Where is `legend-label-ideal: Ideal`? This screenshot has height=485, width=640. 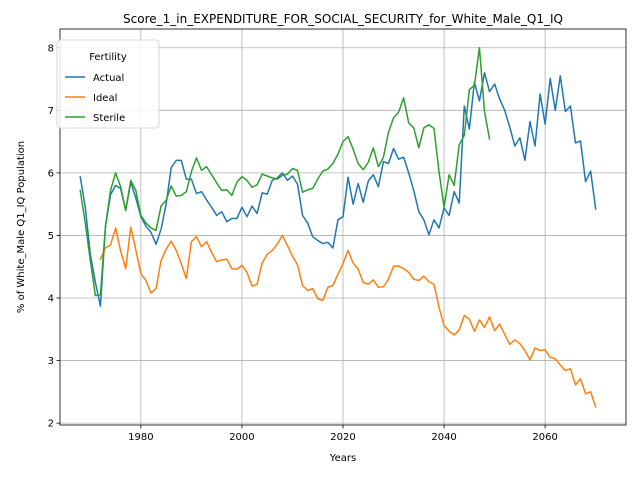 legend-label-ideal: Ideal is located at coordinates (105, 98).